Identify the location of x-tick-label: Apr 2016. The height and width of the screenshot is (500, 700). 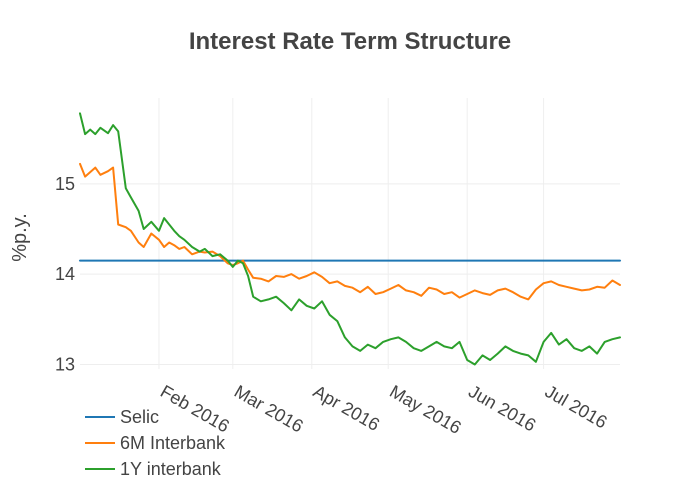
(346, 408).